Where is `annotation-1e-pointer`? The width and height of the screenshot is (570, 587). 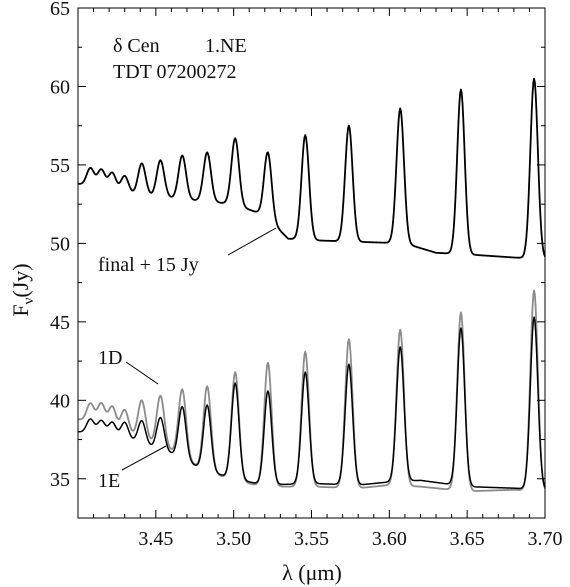 annotation-1e-pointer is located at coordinates (144, 458).